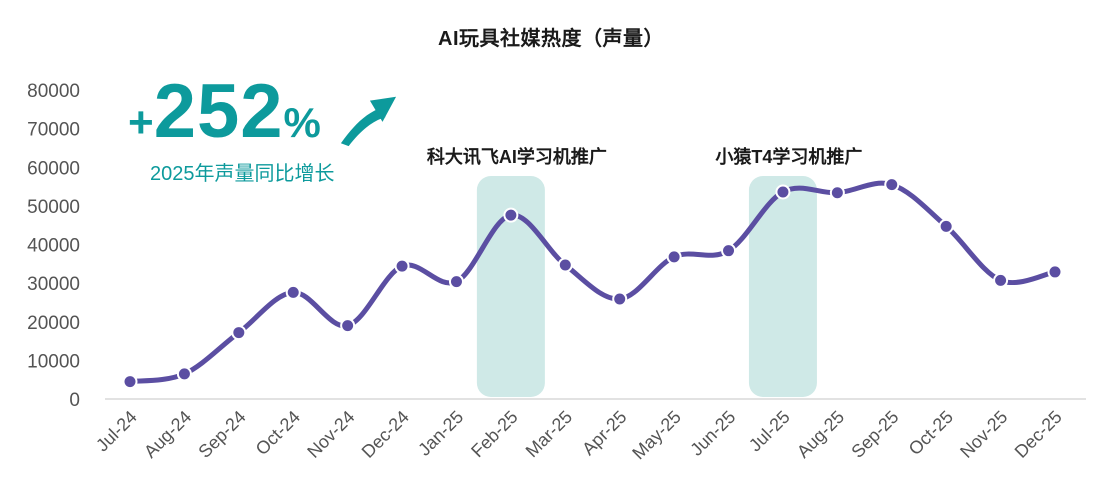  Describe the element at coordinates (1038, 434) in the screenshot. I see `x-tick-label: Dec-25` at that location.